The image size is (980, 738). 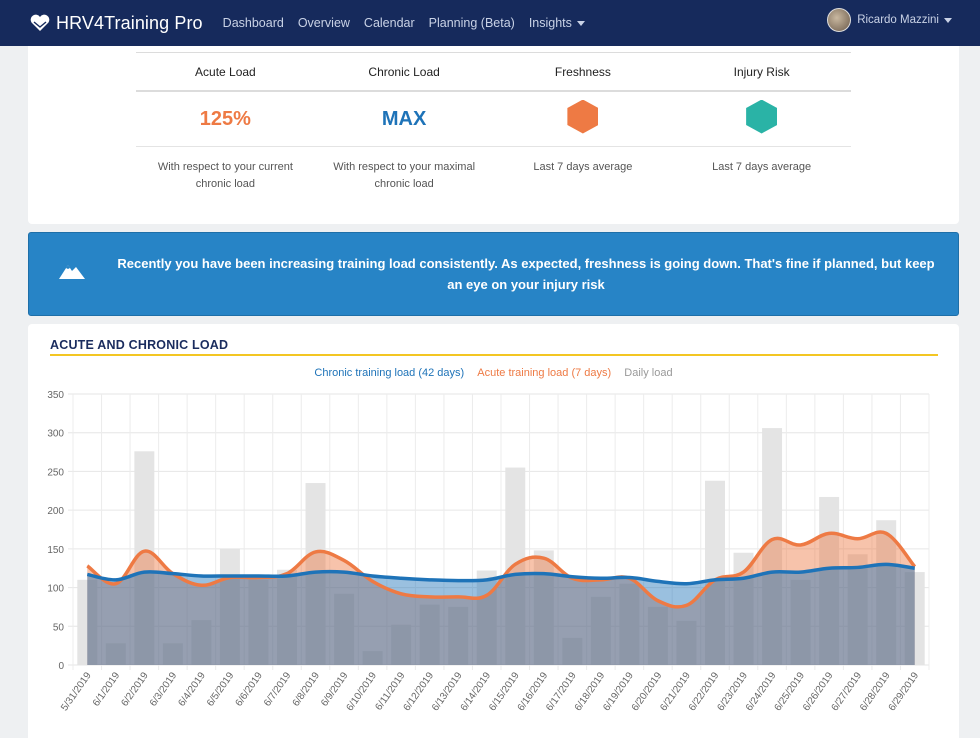 What do you see at coordinates (55, 434) in the screenshot?
I see `y-tick-label: 300` at bounding box center [55, 434].